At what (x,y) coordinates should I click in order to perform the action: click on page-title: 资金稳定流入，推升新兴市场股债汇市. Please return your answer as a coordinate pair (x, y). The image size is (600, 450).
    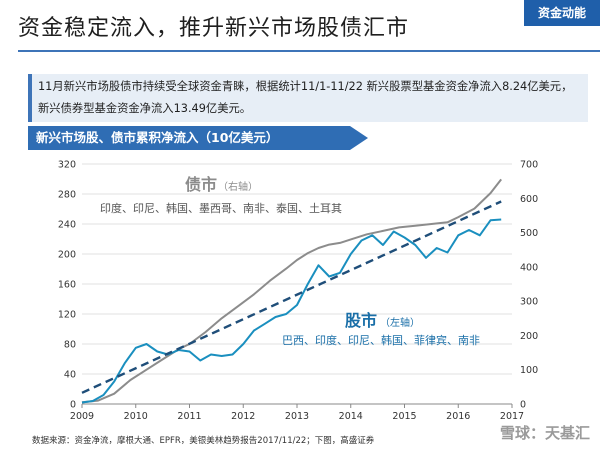
    Looking at the image, I should click on (214, 28).